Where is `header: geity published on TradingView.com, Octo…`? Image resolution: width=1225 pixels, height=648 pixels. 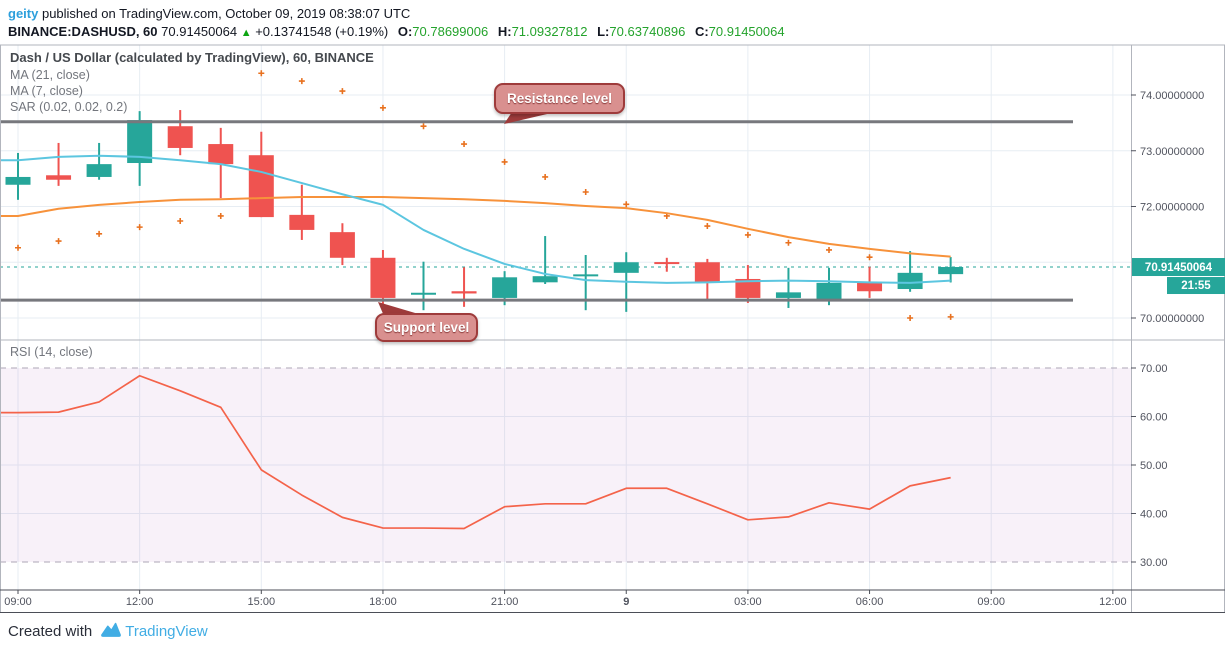 header: geity published on TradingView.com, Octo… is located at coordinates (396, 23).